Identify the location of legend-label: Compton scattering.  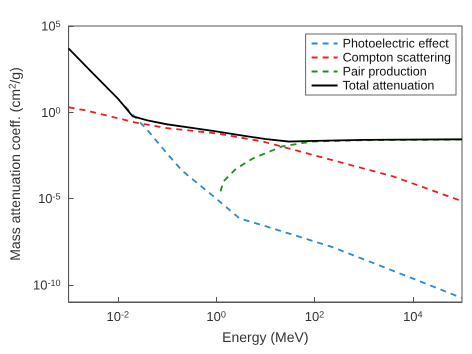
(397, 57).